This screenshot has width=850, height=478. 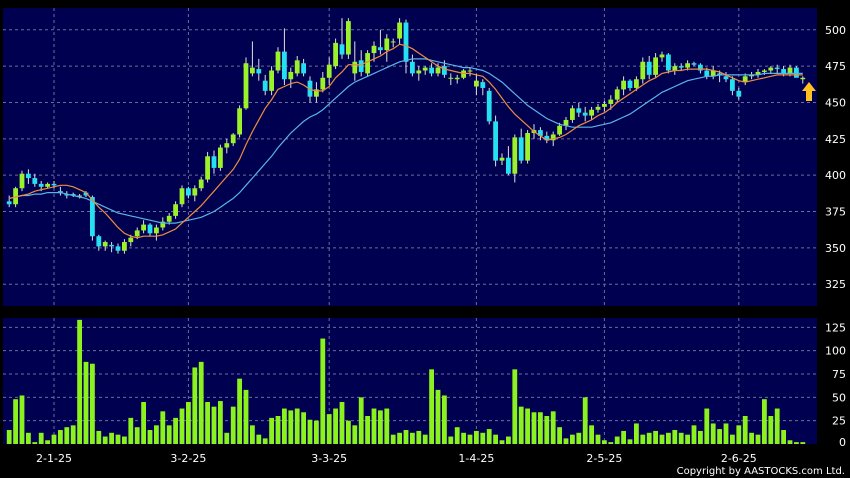 What do you see at coordinates (835, 212) in the screenshot?
I see `price-tick-label: 375` at bounding box center [835, 212].